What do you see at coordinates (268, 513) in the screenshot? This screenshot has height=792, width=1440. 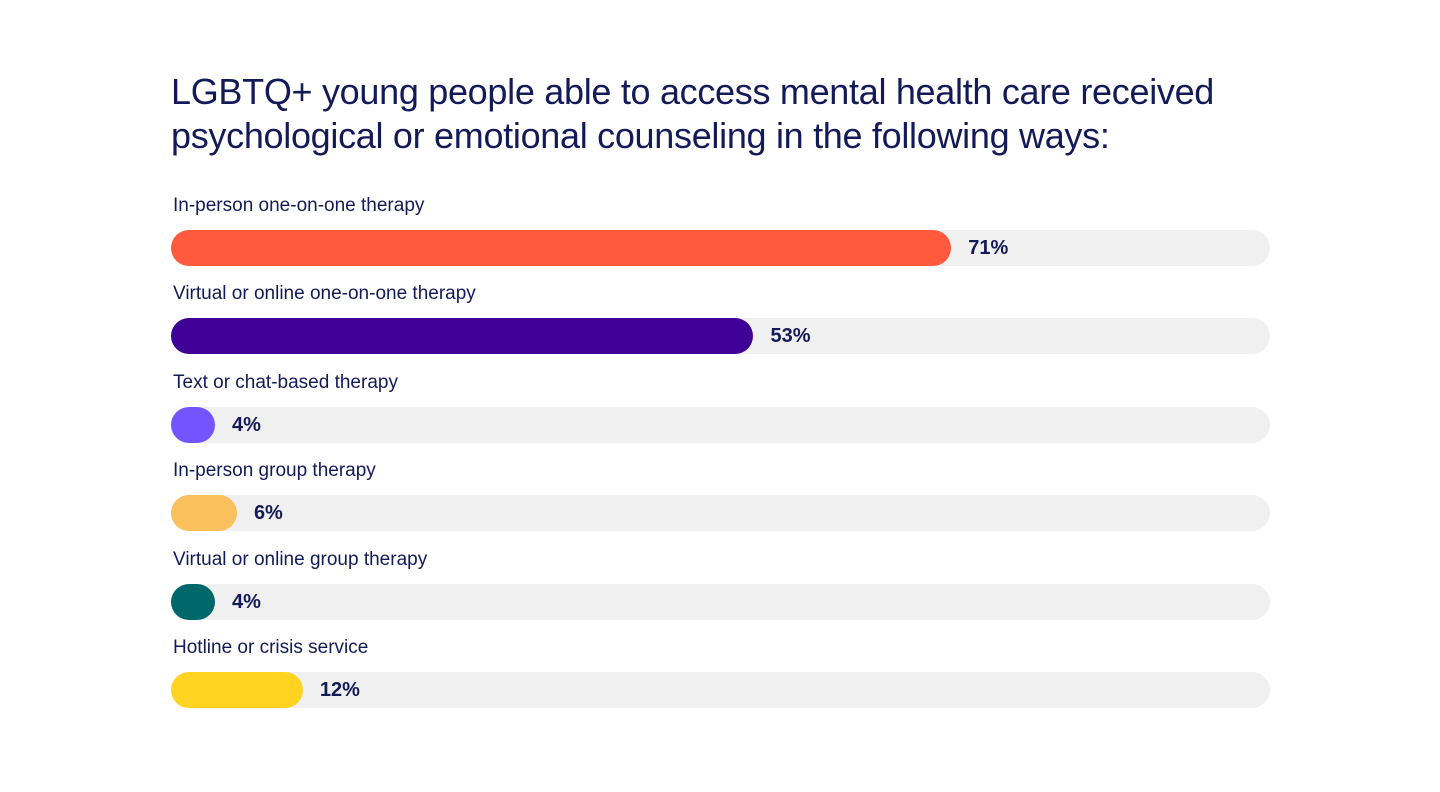 I see `value-label: 6%` at bounding box center [268, 513].